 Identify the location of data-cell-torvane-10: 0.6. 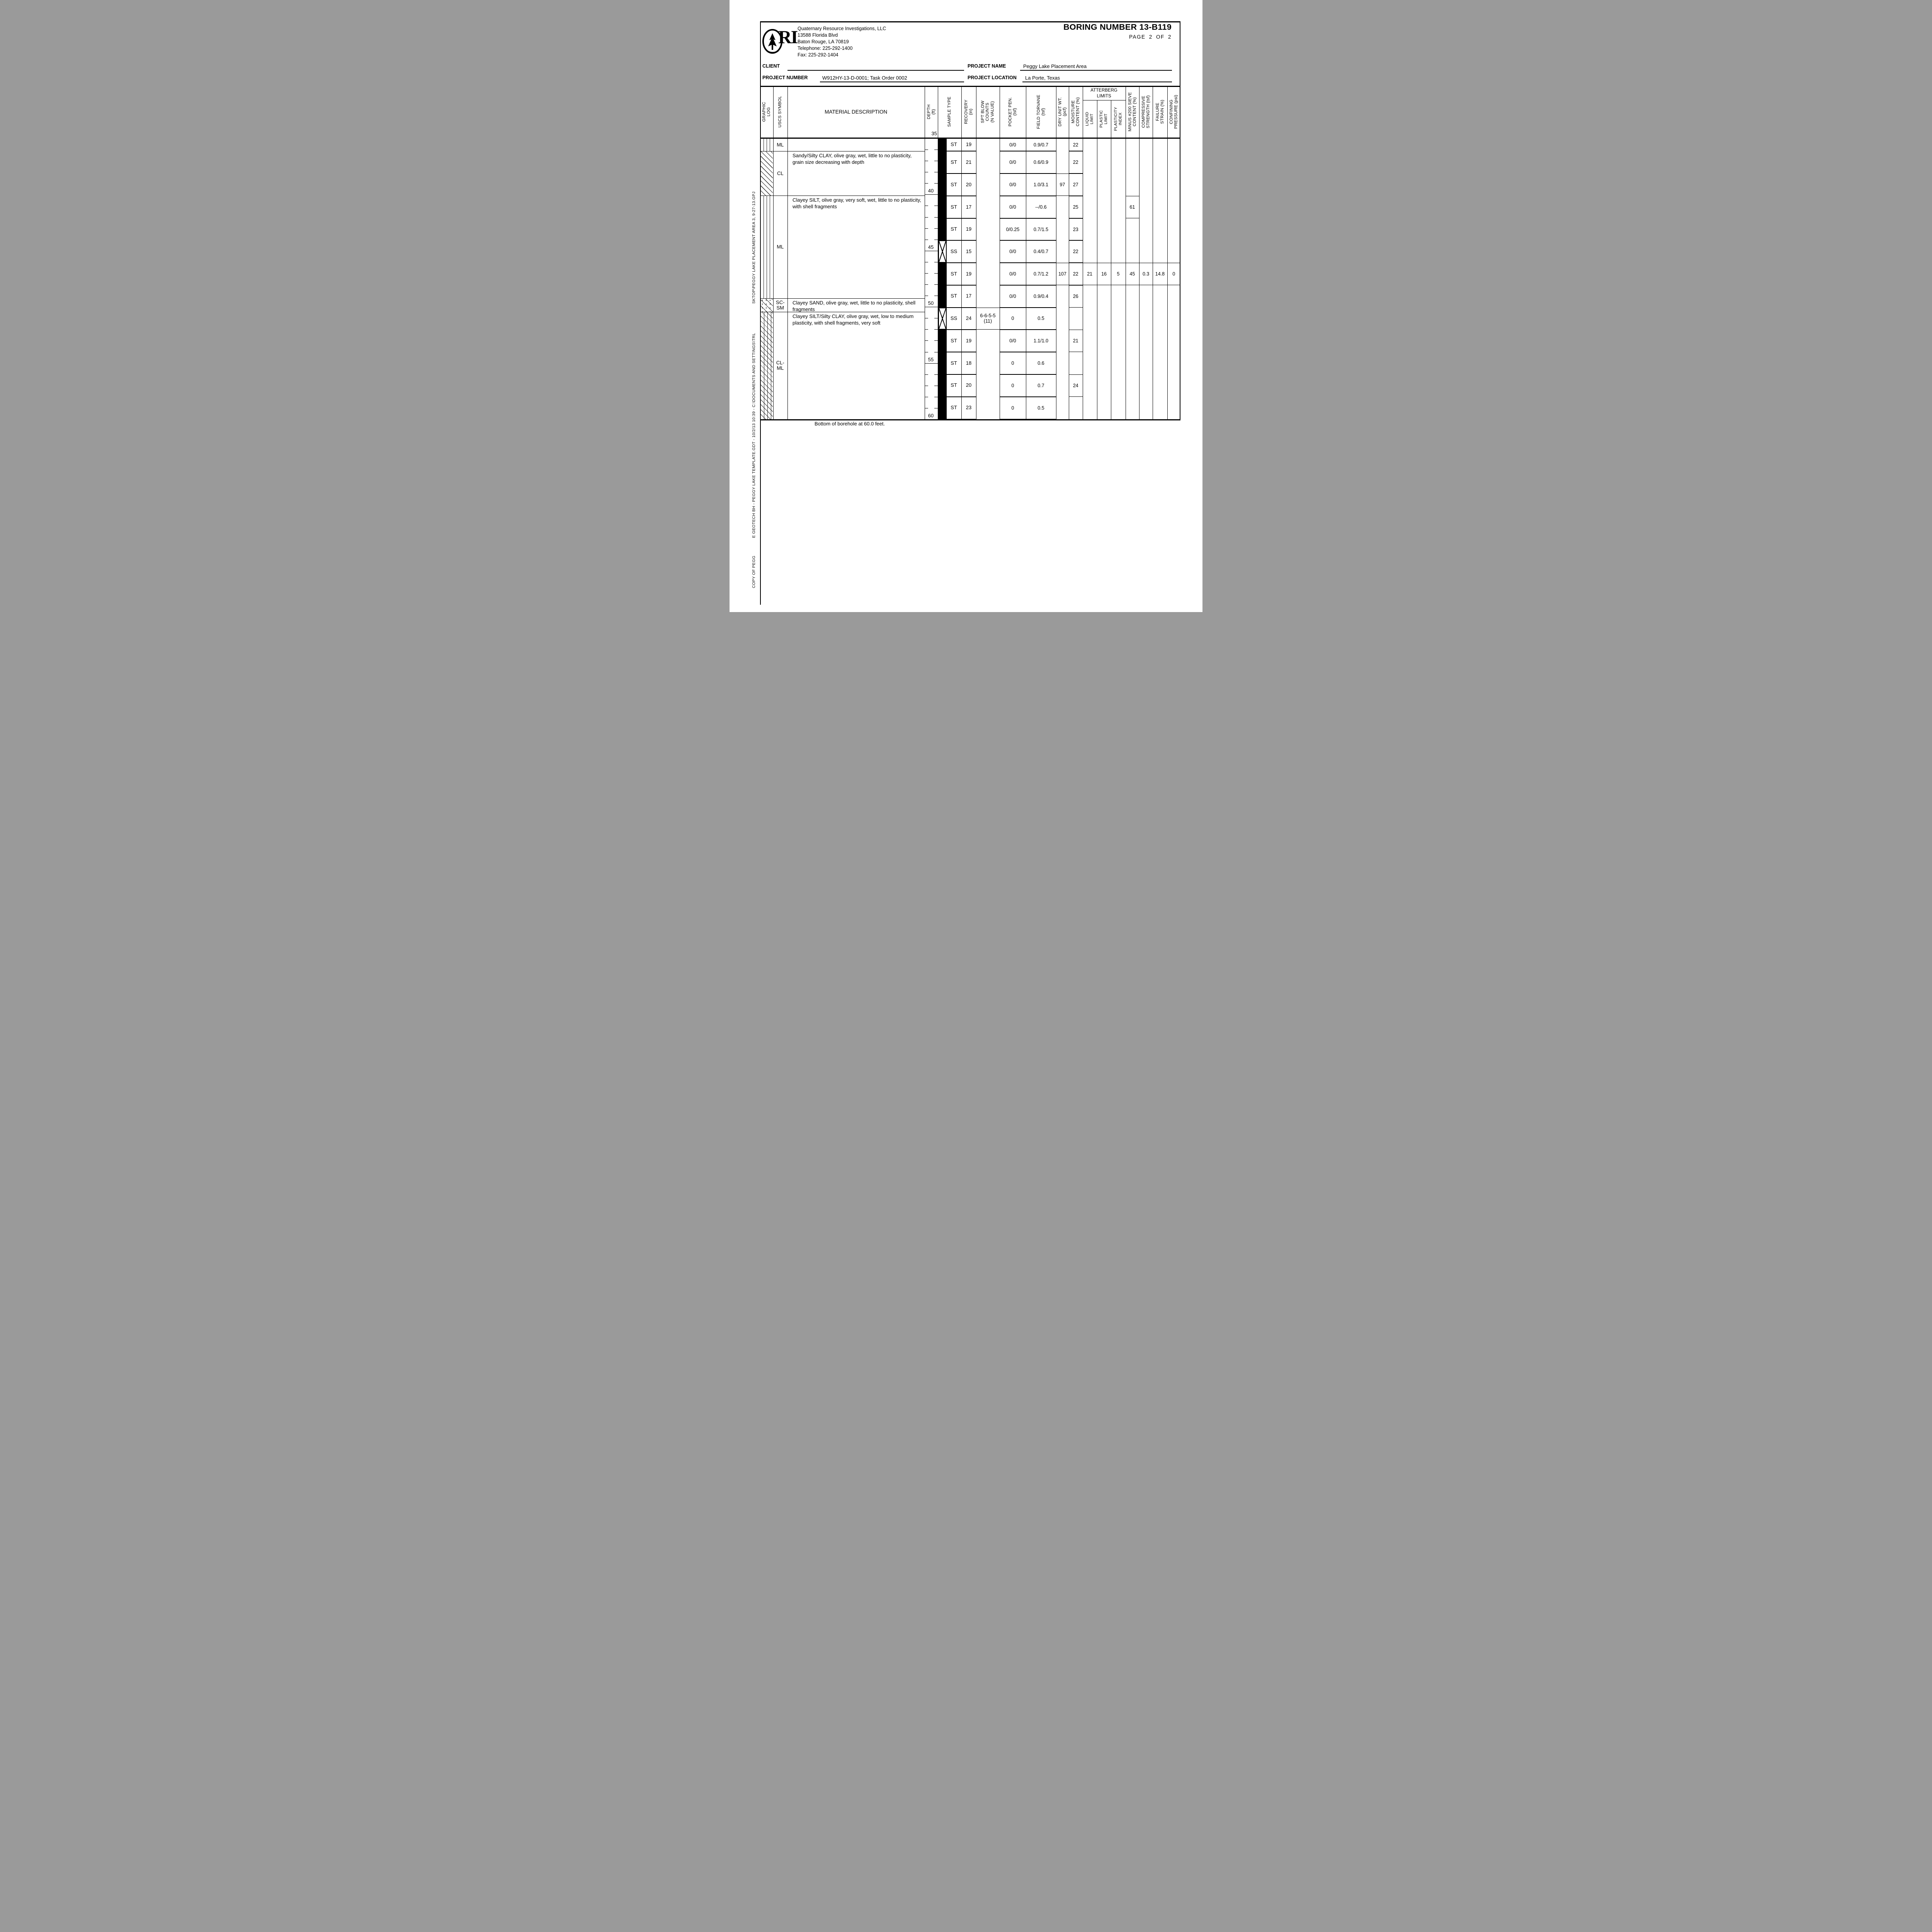
(1041, 363).